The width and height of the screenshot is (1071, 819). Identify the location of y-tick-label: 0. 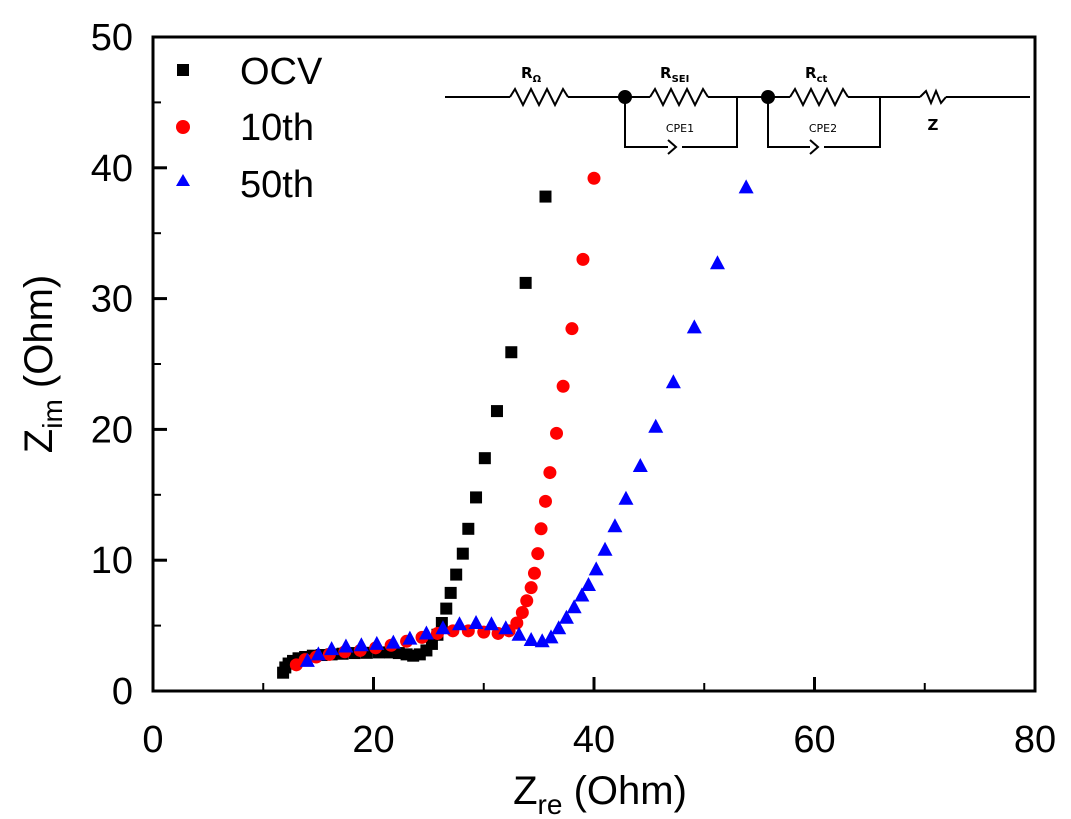
(122, 692).